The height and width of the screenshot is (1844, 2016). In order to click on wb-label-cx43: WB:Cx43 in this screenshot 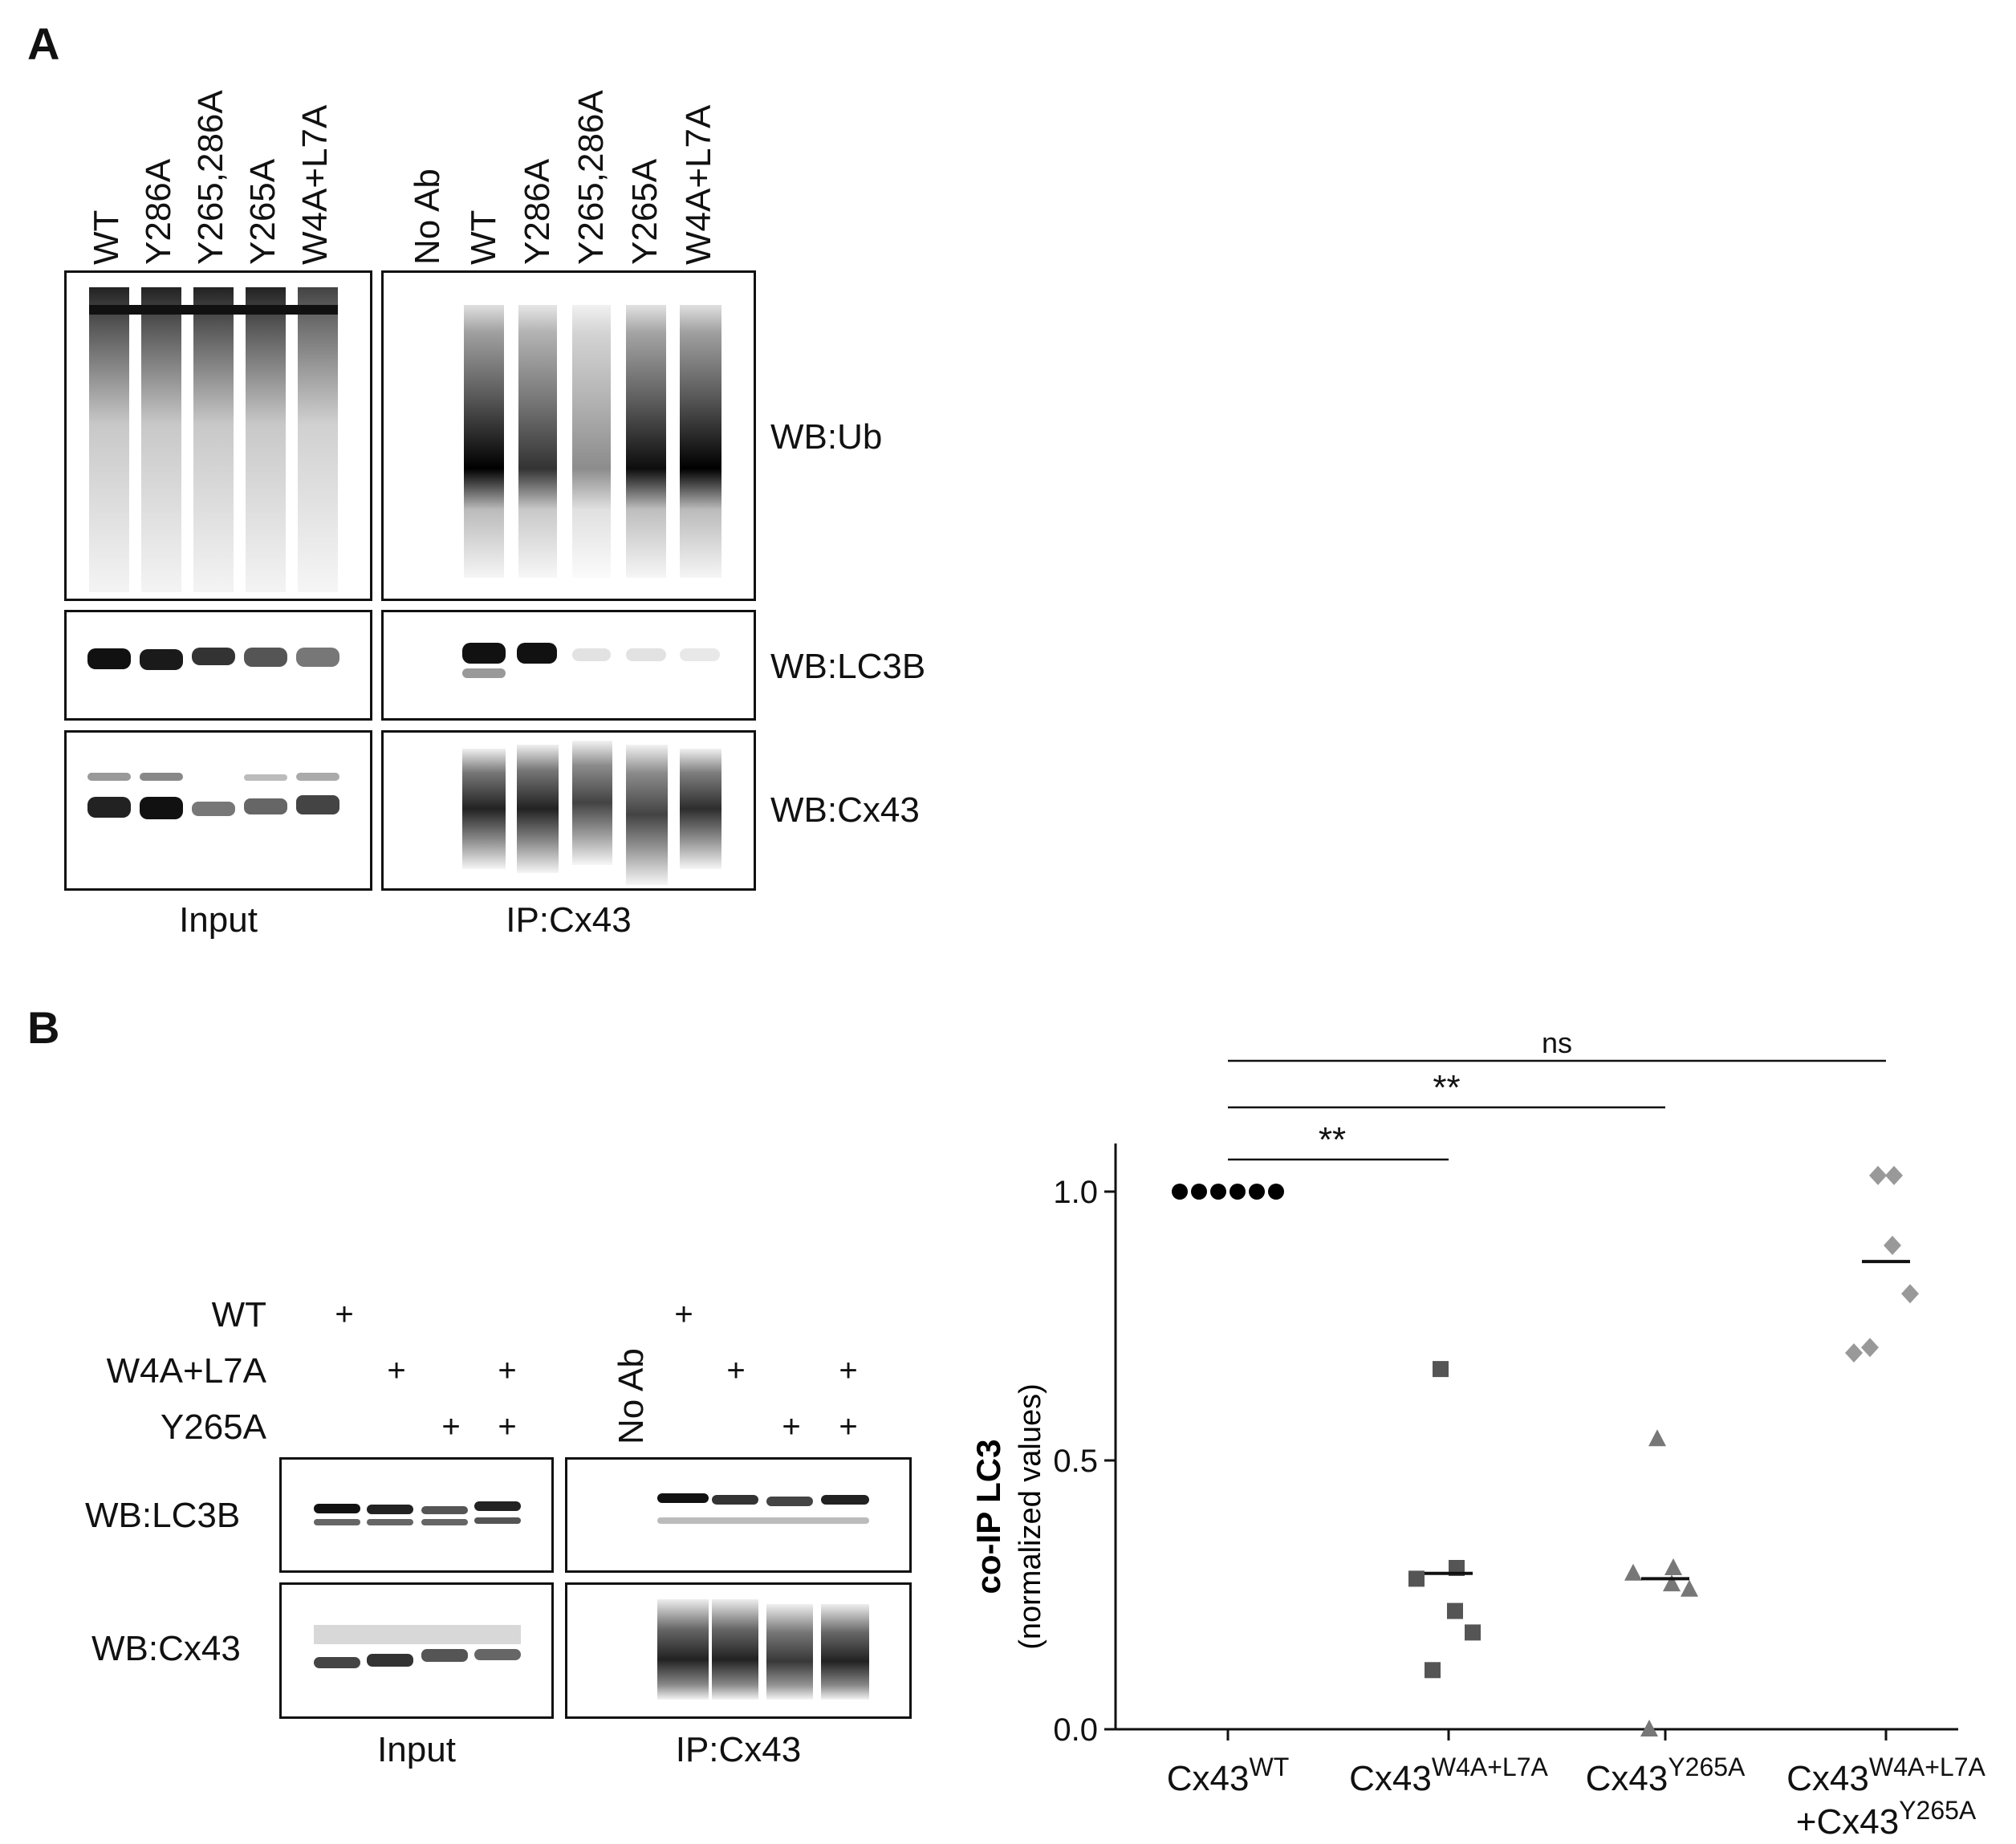, I will do `click(845, 810)`.